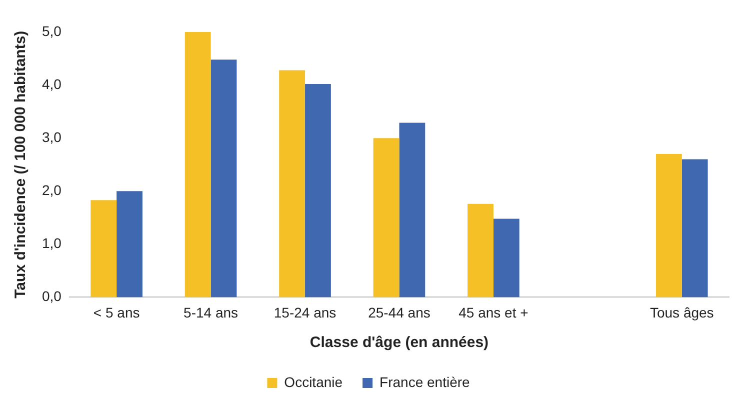 This screenshot has width=747, height=408. Describe the element at coordinates (305, 312) in the screenshot. I see `x-tick-label: 15-24 ans` at that location.